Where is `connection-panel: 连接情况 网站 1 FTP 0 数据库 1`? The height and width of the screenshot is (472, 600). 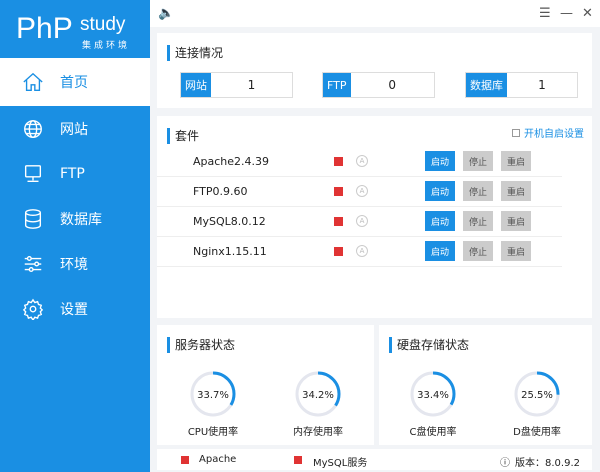 connection-panel: 连接情况 网站 1 FTP 0 数据库 1 is located at coordinates (374, 70).